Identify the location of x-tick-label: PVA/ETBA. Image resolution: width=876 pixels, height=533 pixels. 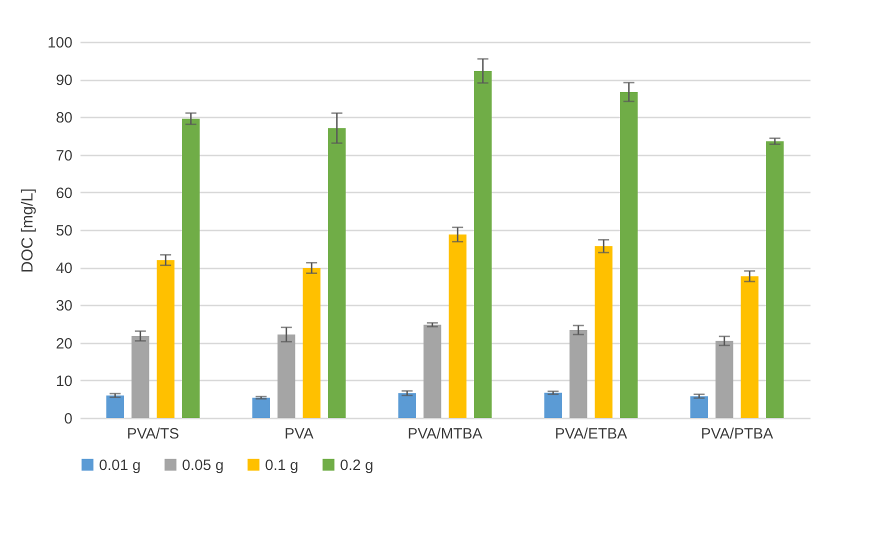
(591, 434).